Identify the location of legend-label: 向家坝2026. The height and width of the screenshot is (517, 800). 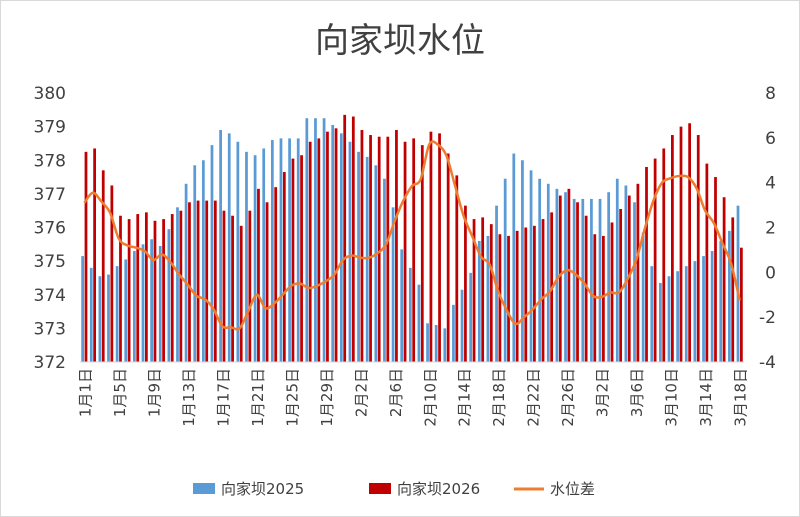
(438, 489).